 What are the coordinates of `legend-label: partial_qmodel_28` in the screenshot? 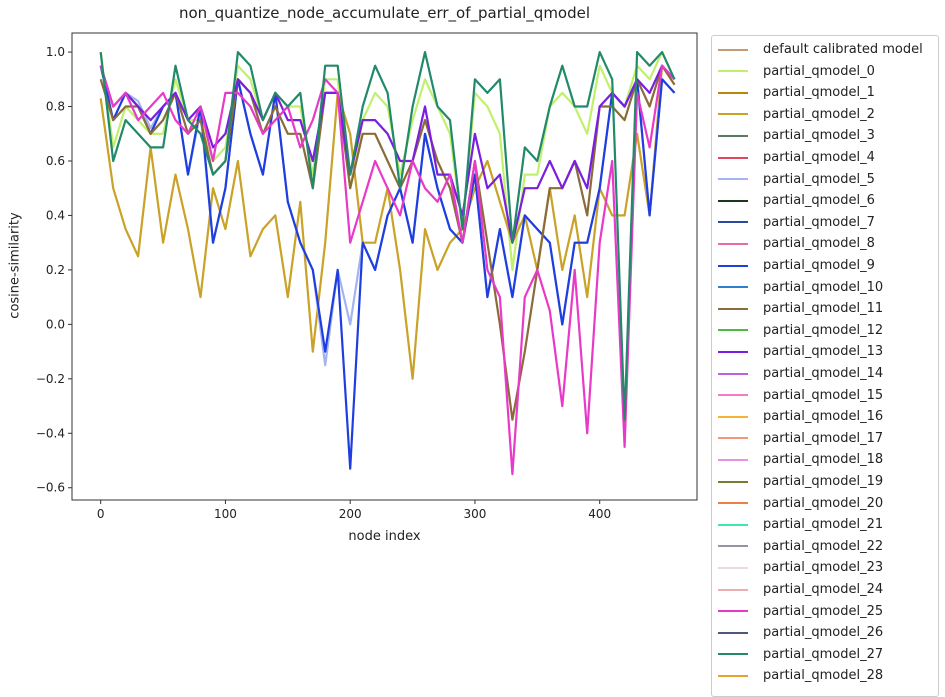 It's located at (823, 676).